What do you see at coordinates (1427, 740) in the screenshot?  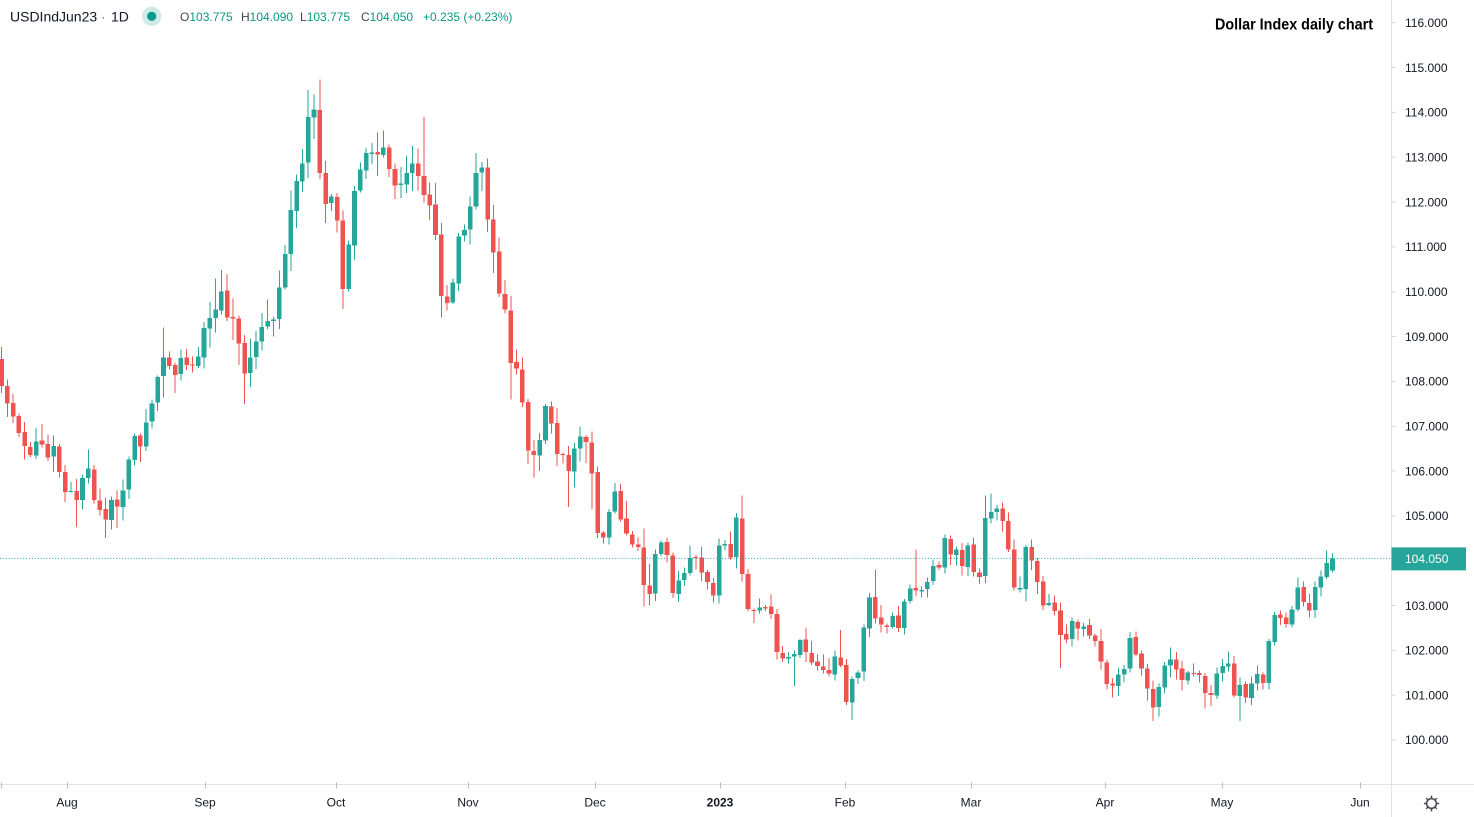 I see `svg-text: 100.000` at bounding box center [1427, 740].